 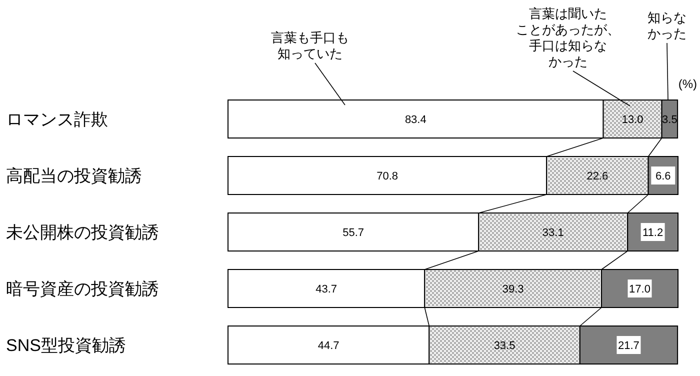 I want to click on data-label: 33.1, so click(x=553, y=233).